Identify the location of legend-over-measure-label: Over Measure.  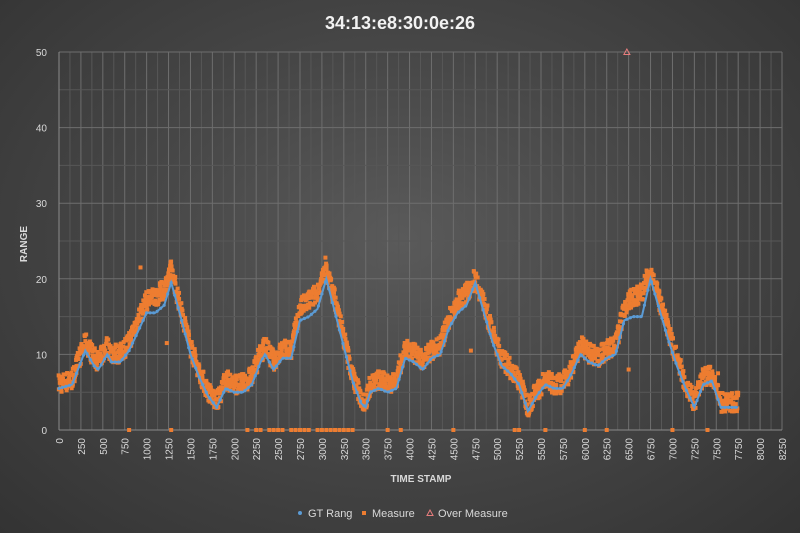
(473, 514).